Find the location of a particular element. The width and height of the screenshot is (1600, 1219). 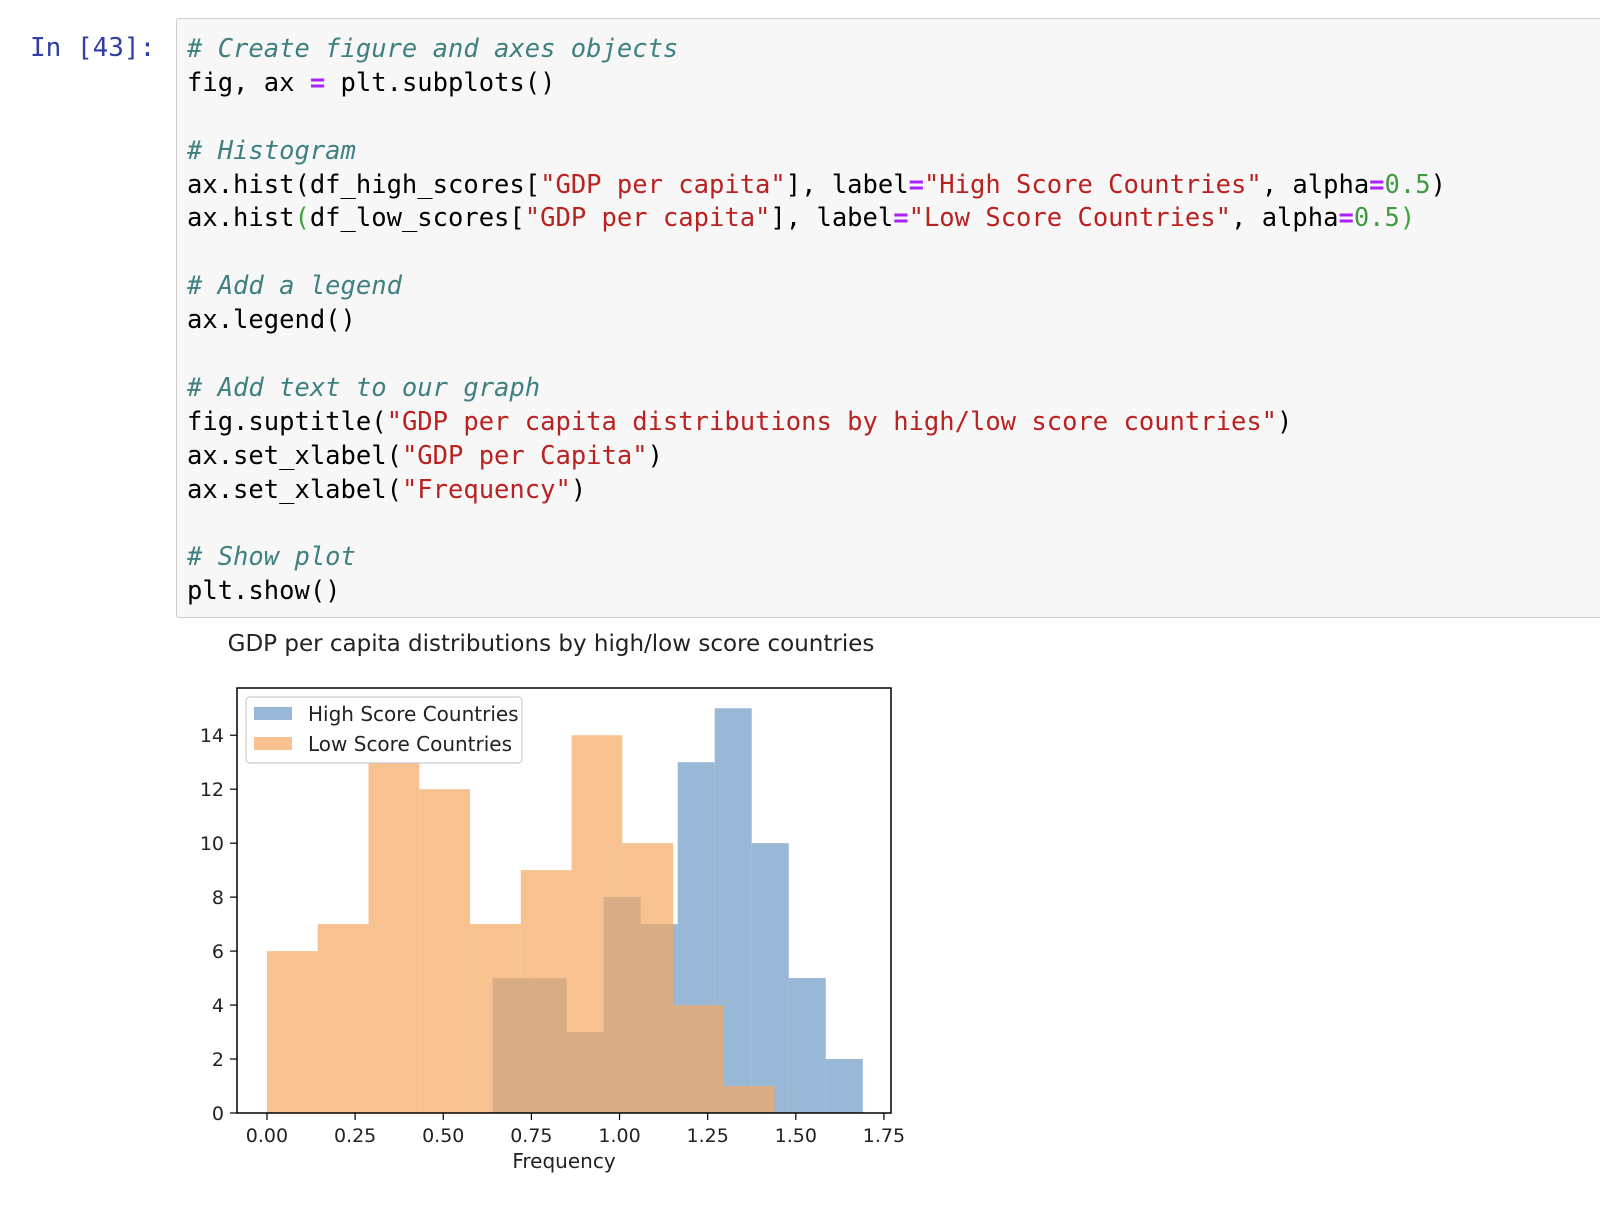

code-token: "High Score Countries" is located at coordinates (1092, 184).